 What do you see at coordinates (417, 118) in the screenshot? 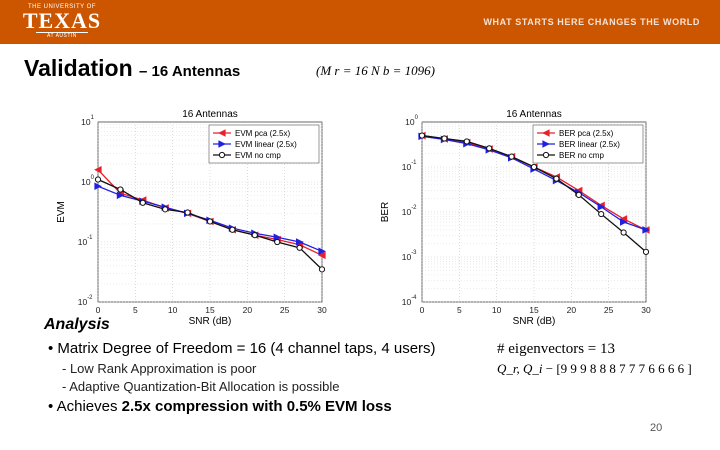
I see `y-tick-exponent: 0` at bounding box center [417, 118].